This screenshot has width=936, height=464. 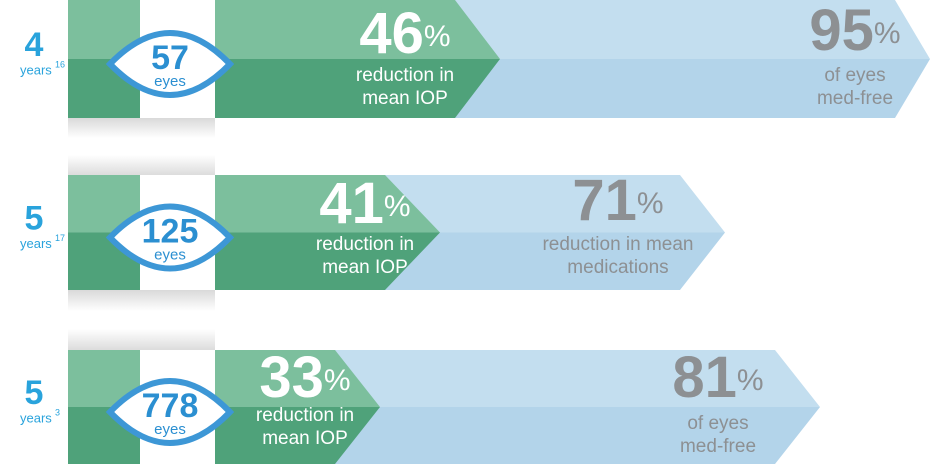 I want to click on stat-value: 71%, so click(x=617, y=200).